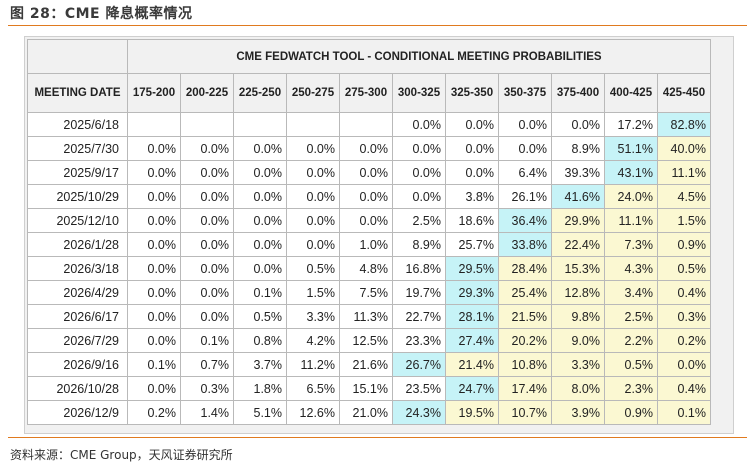  Describe the element at coordinates (260, 93) in the screenshot. I see `range-header: 225-250` at that location.